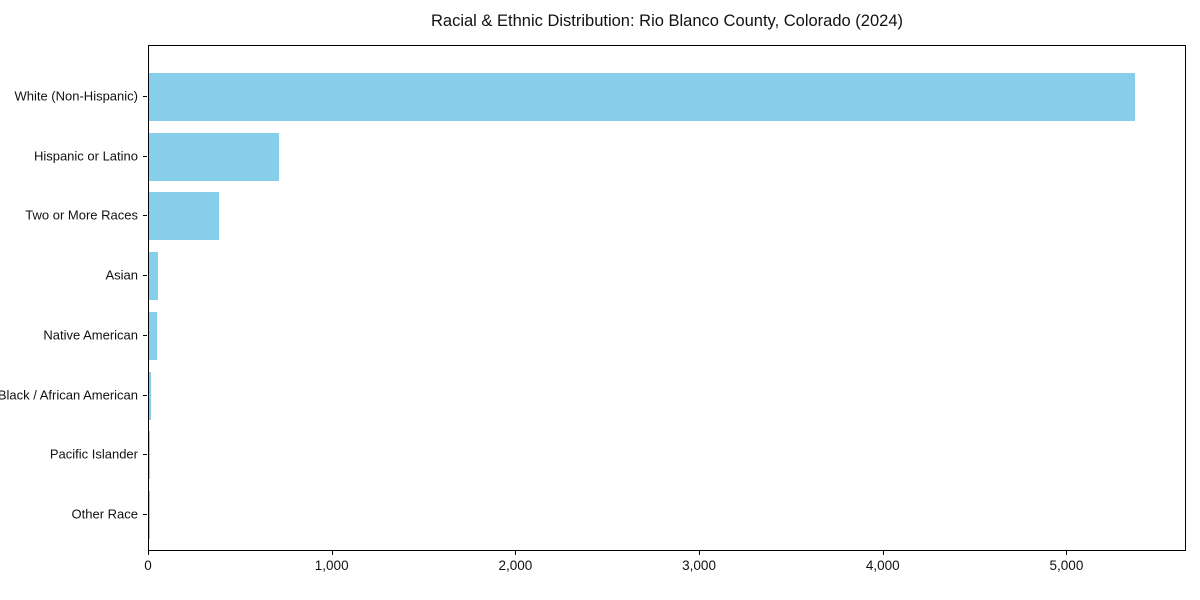 This screenshot has width=1200, height=600. Describe the element at coordinates (149, 455) in the screenshot. I see `bar-pacific-islander` at that location.